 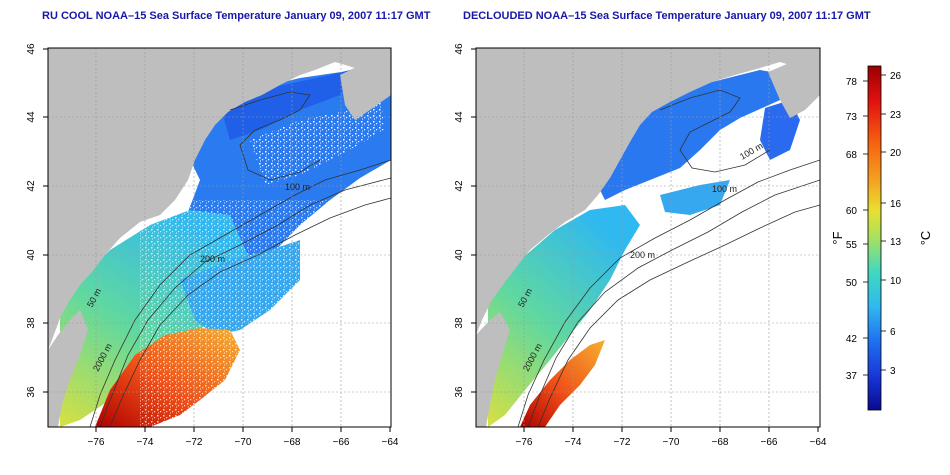 What do you see at coordinates (622, 442) in the screenshot?
I see `right-x-tick-label: −72` at bounding box center [622, 442].